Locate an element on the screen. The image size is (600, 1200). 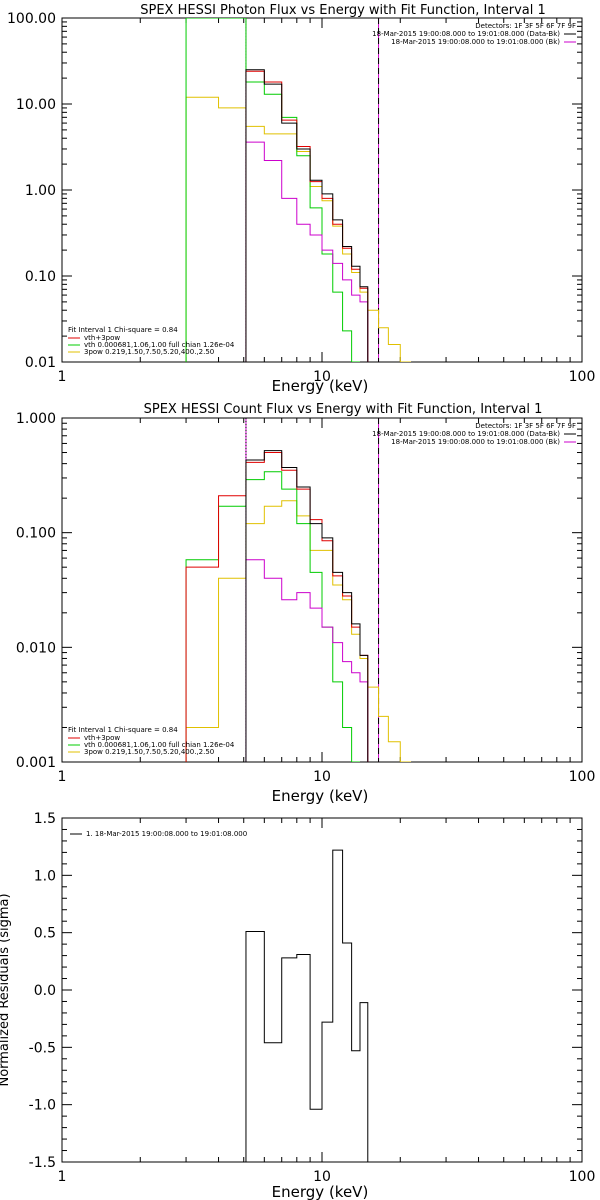
y-tick-label: 0.001 is located at coordinates (36, 763).